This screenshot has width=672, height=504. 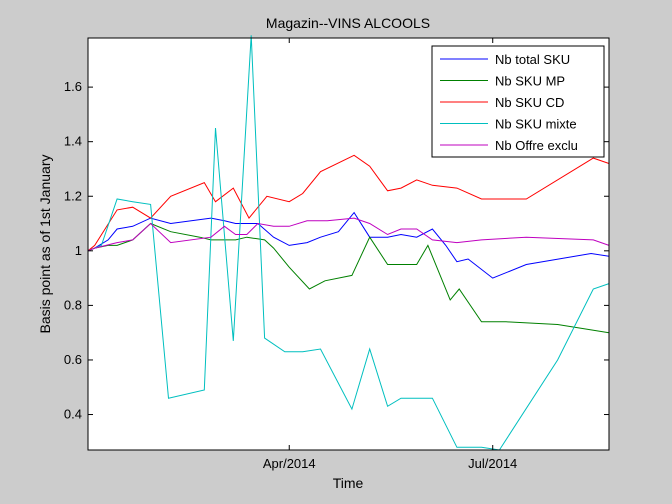 What do you see at coordinates (289, 463) in the screenshot?
I see `x-tick-label: Apr/2014` at bounding box center [289, 463].